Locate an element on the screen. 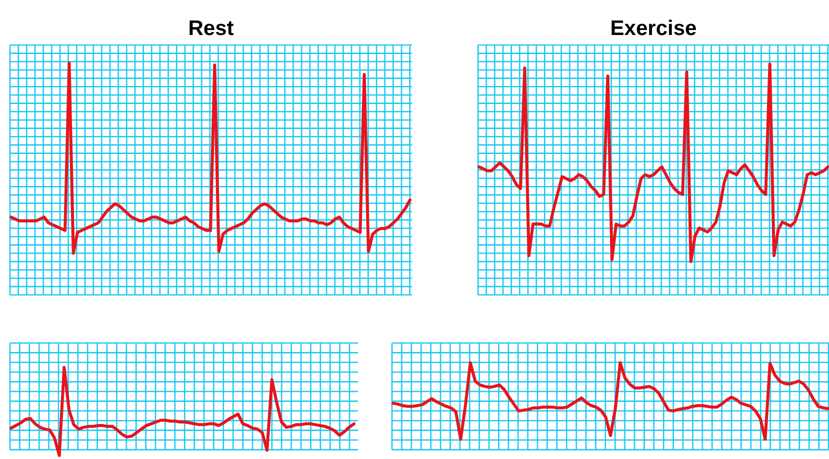 The width and height of the screenshot is (829, 459). chart-title: Exercise is located at coordinates (653, 28).